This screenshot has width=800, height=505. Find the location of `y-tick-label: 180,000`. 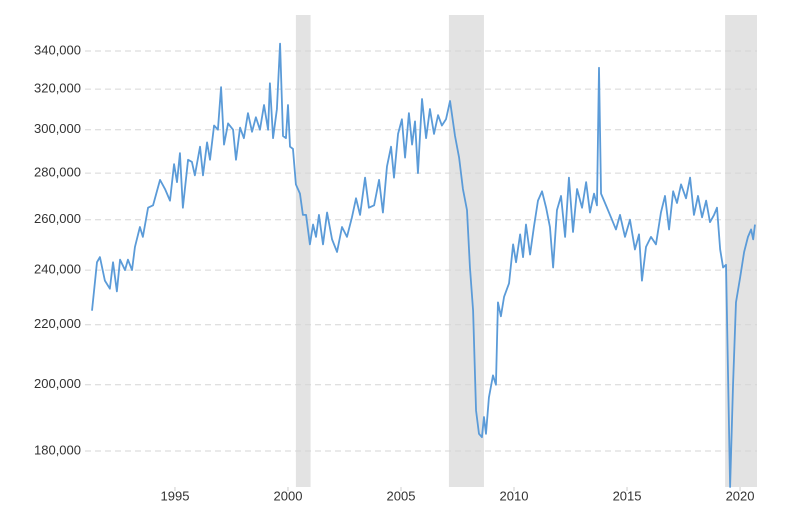

y-tick-label: 180,000 is located at coordinates (57, 449).